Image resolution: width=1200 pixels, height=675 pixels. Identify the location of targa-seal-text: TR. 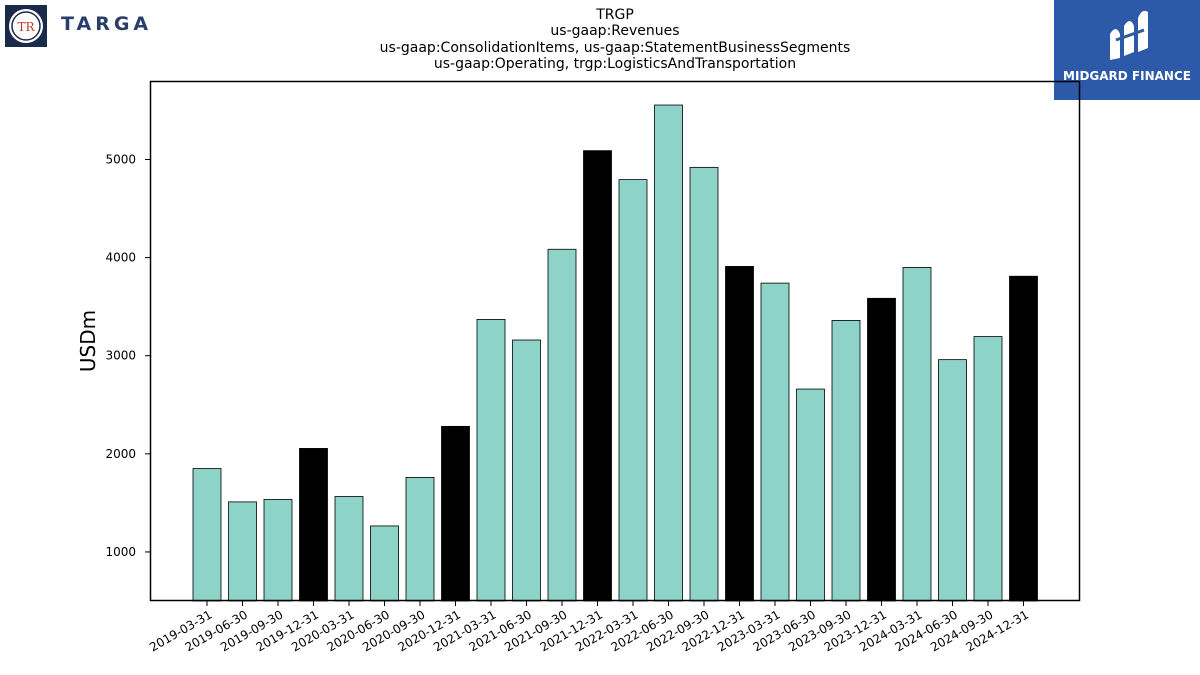
(26, 27).